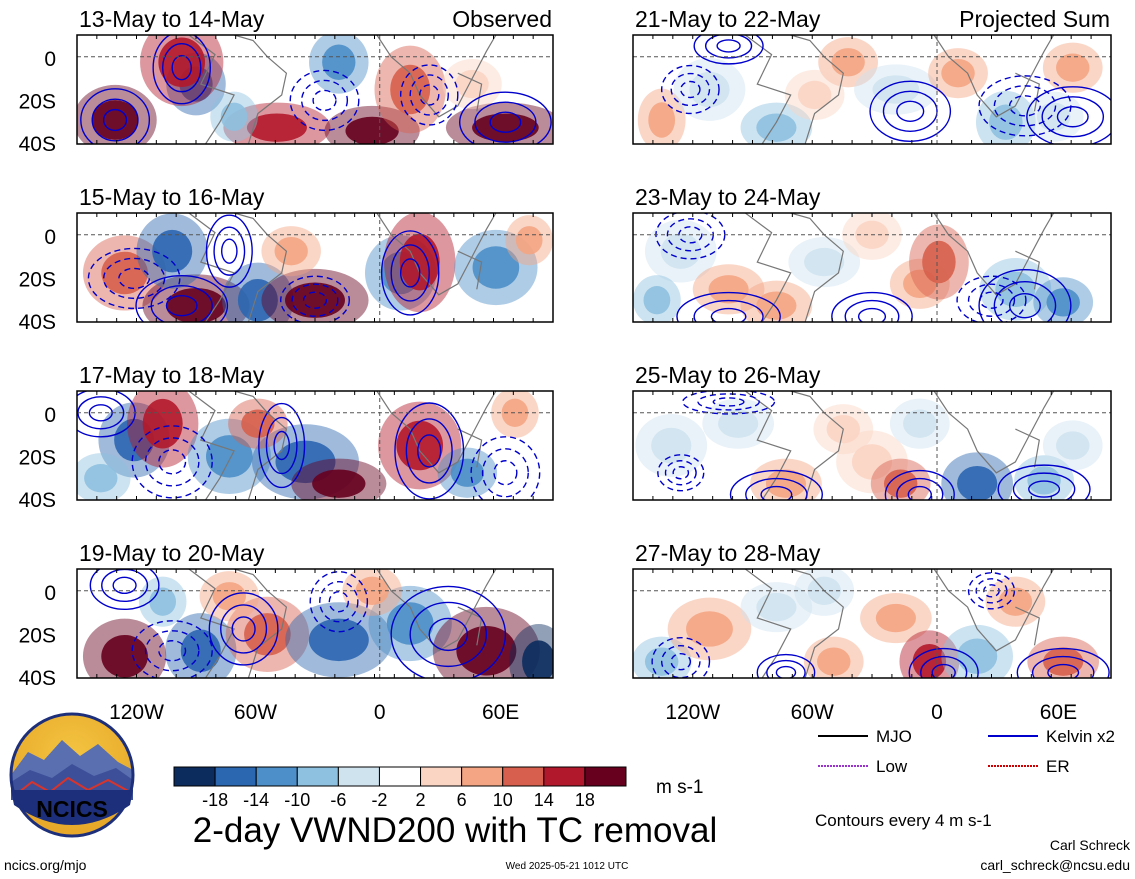 This screenshot has width=1135, height=879. I want to click on legend-label: Kelvin x2, so click(1080, 736).